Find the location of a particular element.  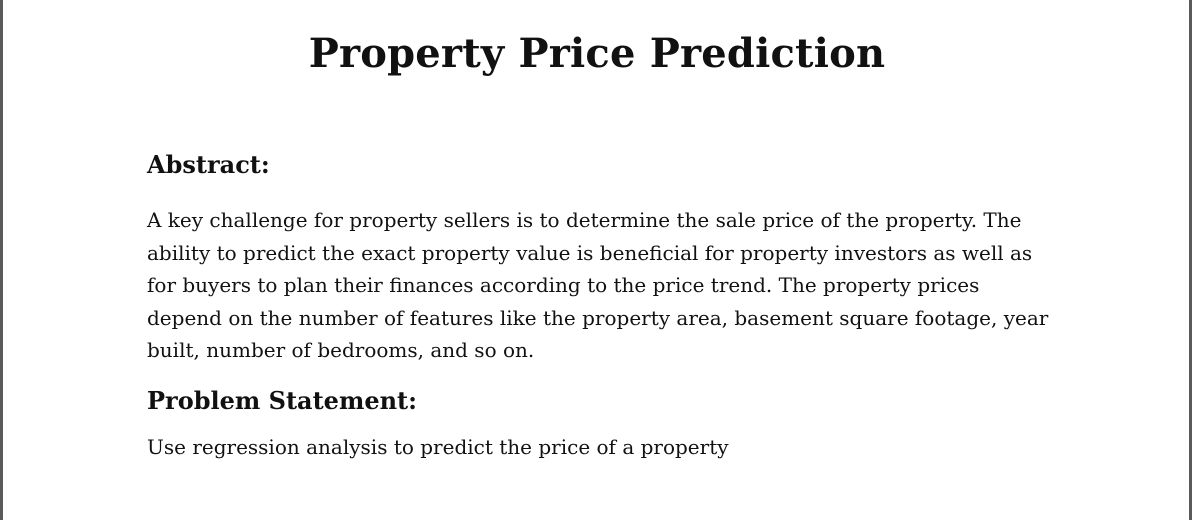

page-title: Property Price Prediction is located at coordinates (597, 53).